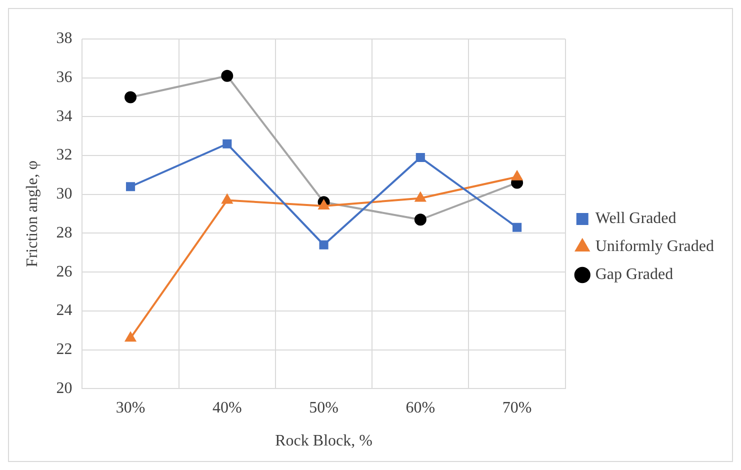 The width and height of the screenshot is (741, 470). I want to click on x-tick-label: 50%, so click(323, 407).